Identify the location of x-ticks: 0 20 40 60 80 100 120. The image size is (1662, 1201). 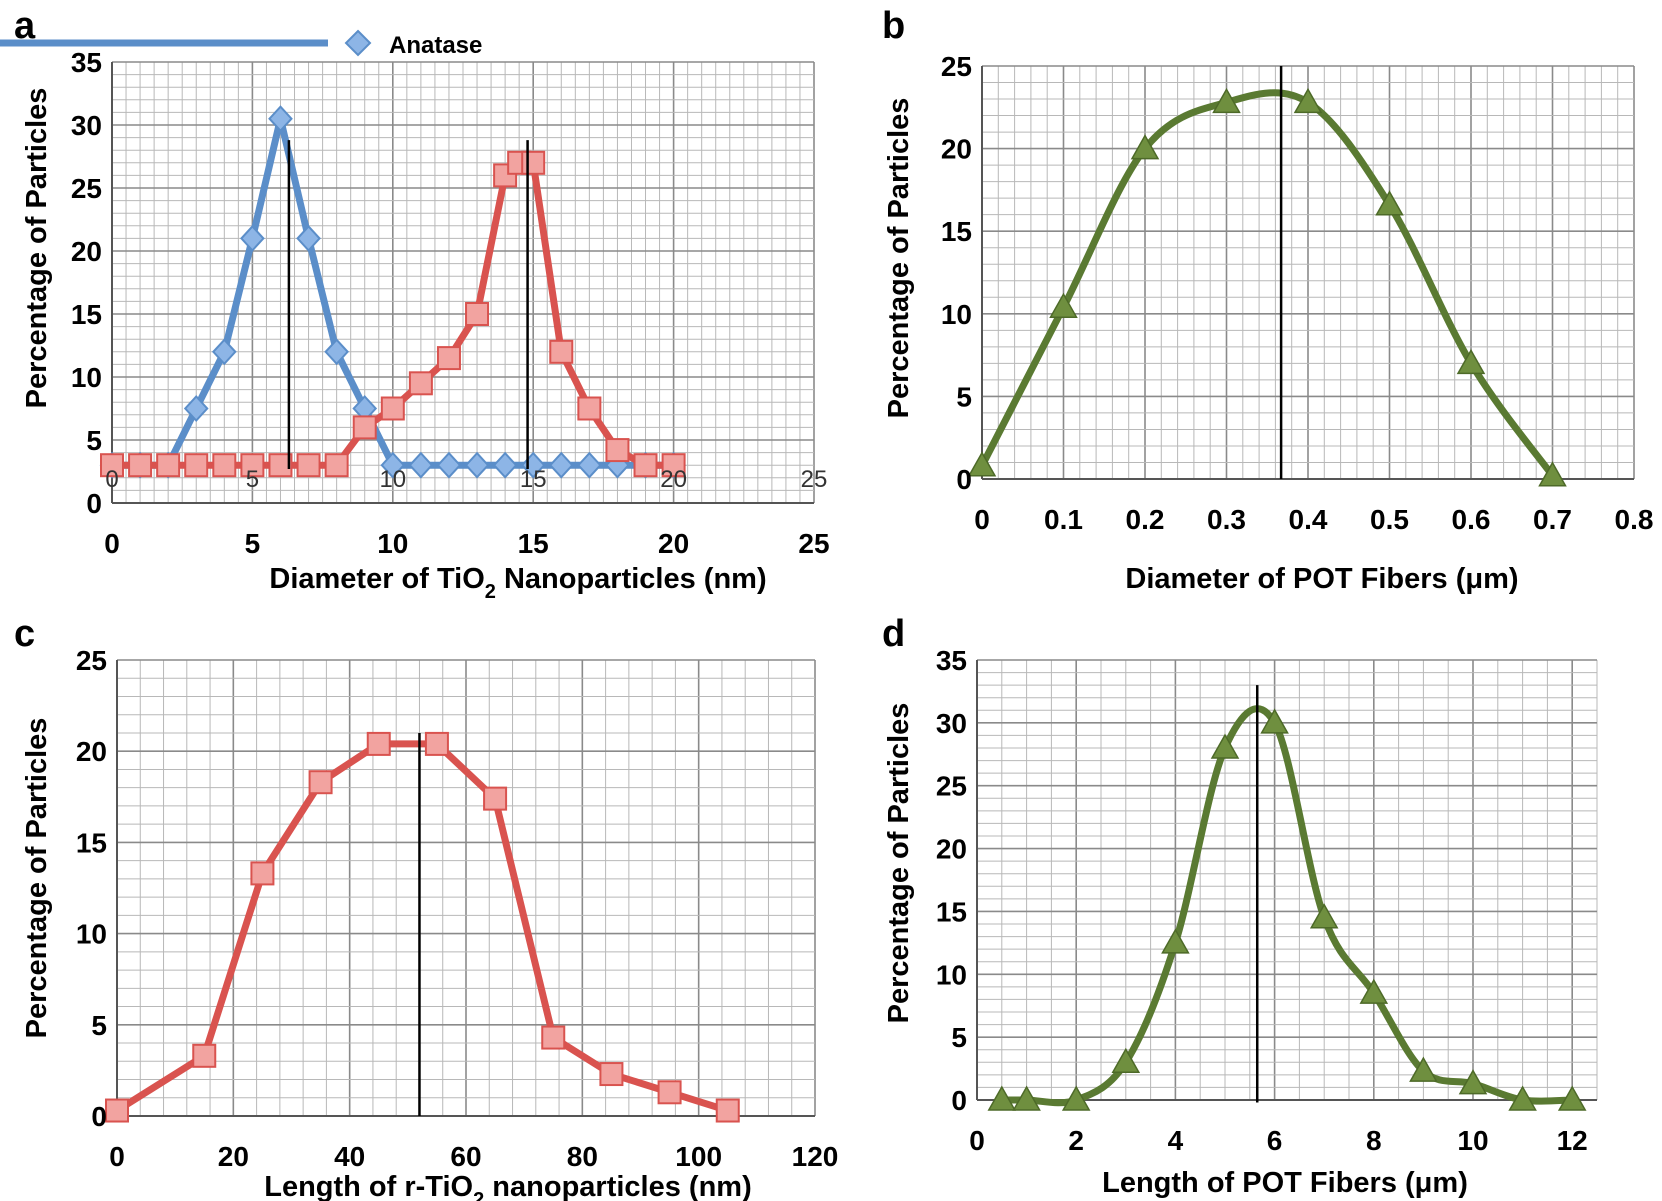
(473, 1156).